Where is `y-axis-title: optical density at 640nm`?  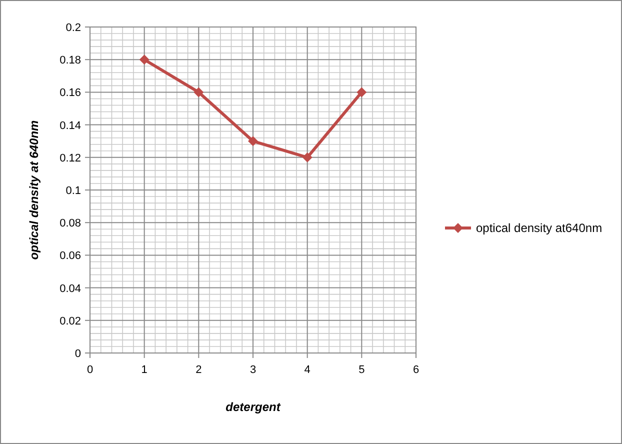
y-axis-title: optical density at 640nm is located at coordinates (34, 190).